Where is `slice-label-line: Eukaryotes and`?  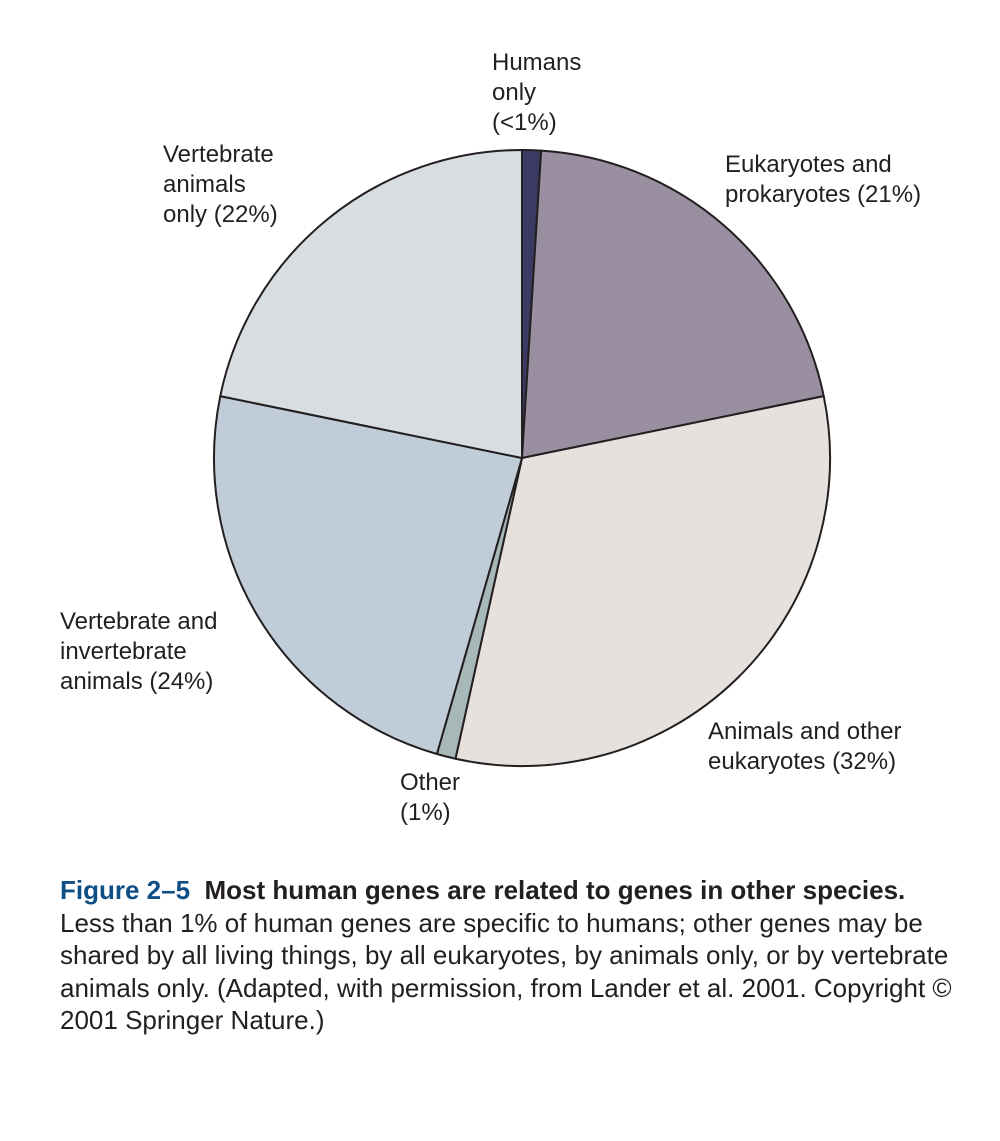 slice-label-line: Eukaryotes and is located at coordinates (808, 164).